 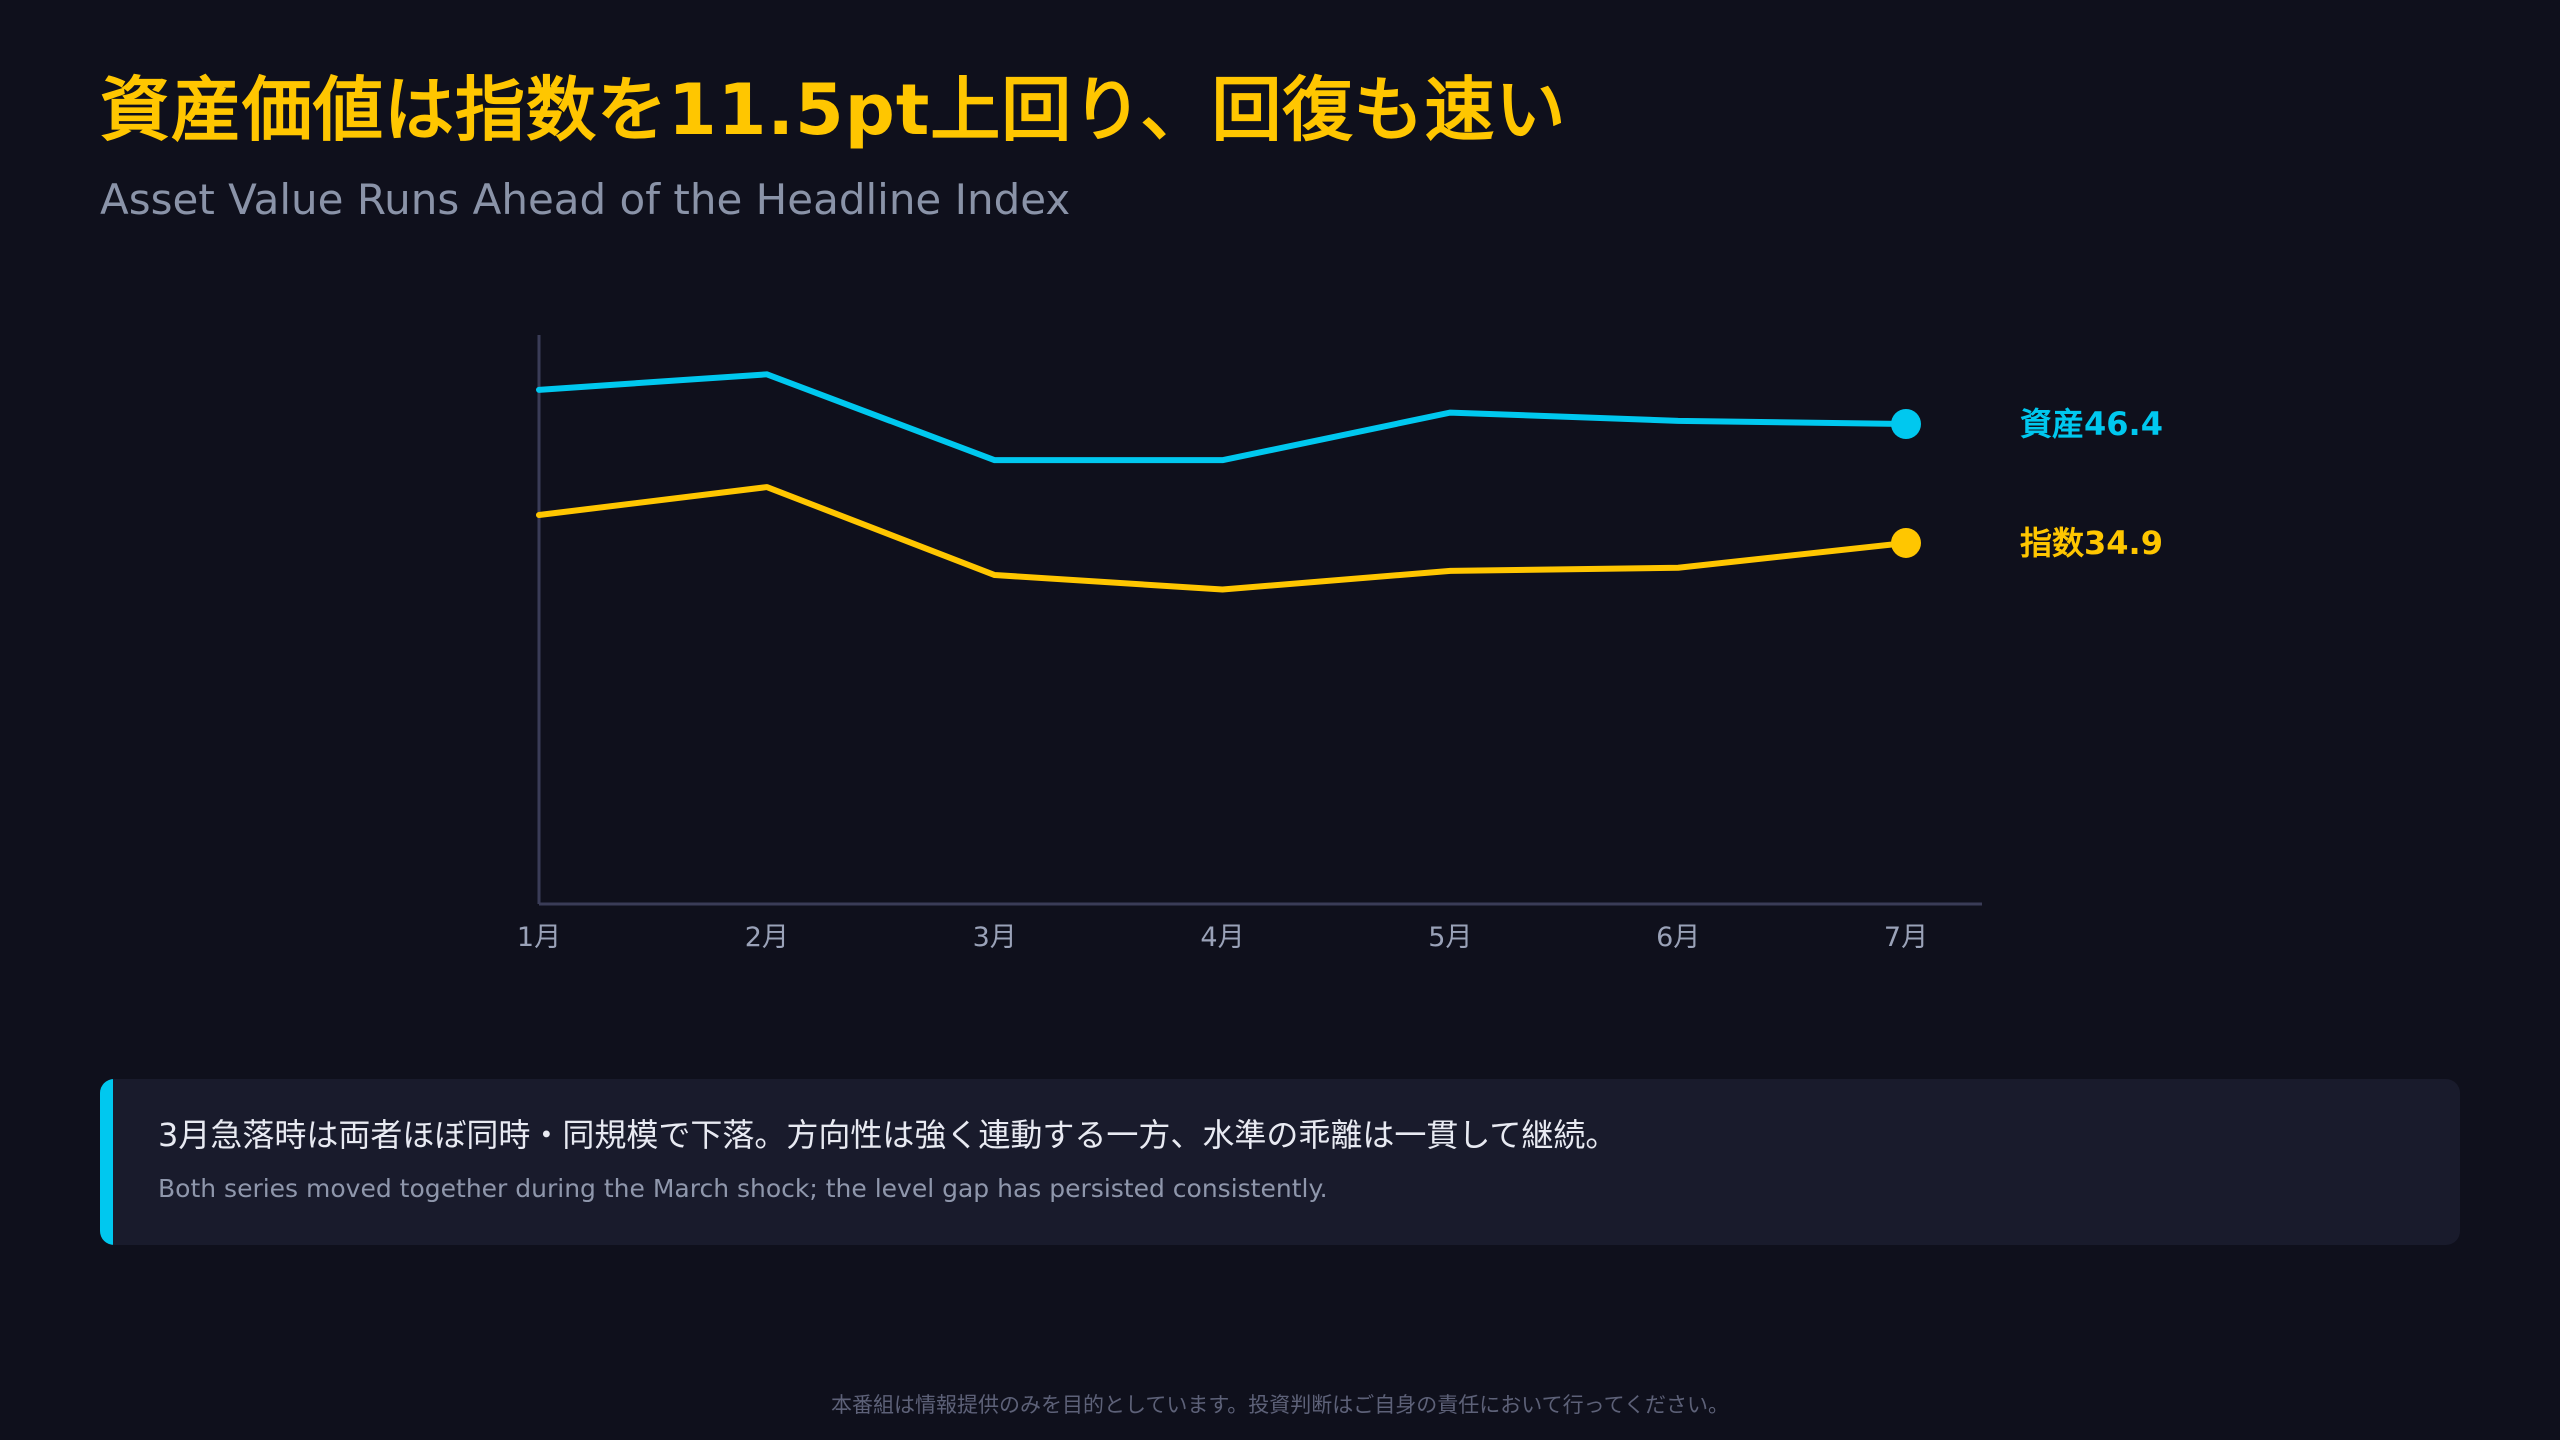 I want to click on x-tick-label: 4月, so click(x=1222, y=937).